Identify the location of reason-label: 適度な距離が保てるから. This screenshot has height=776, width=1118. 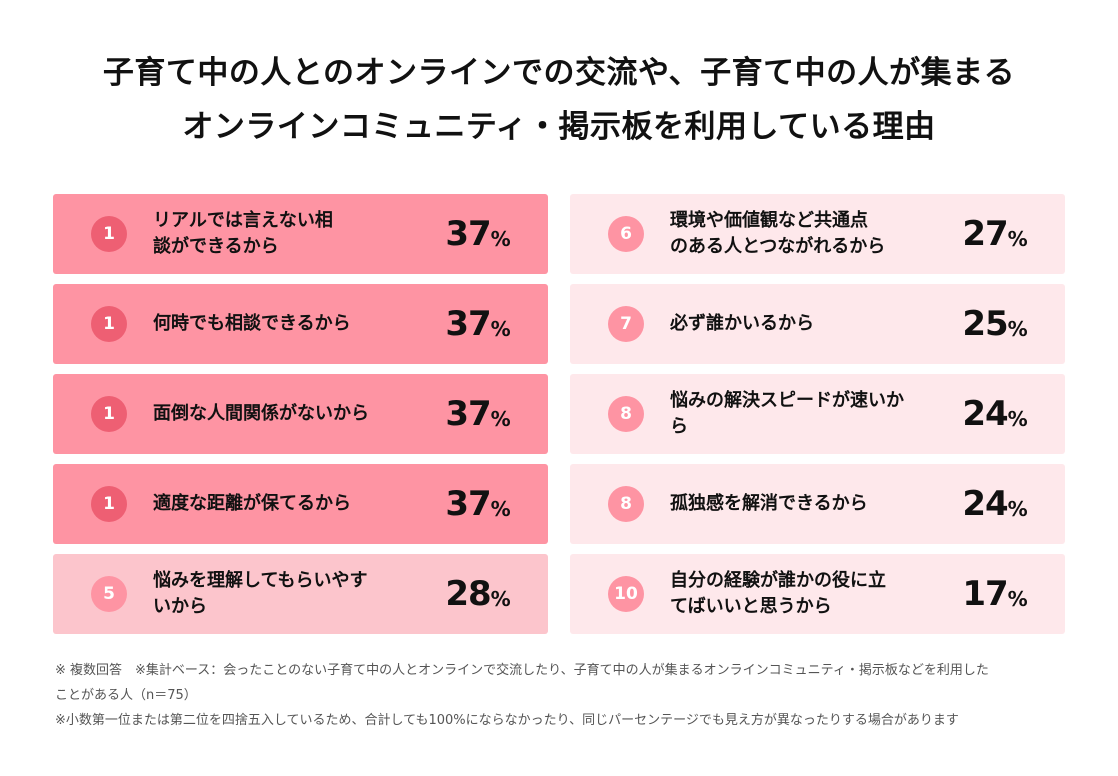
(252, 503).